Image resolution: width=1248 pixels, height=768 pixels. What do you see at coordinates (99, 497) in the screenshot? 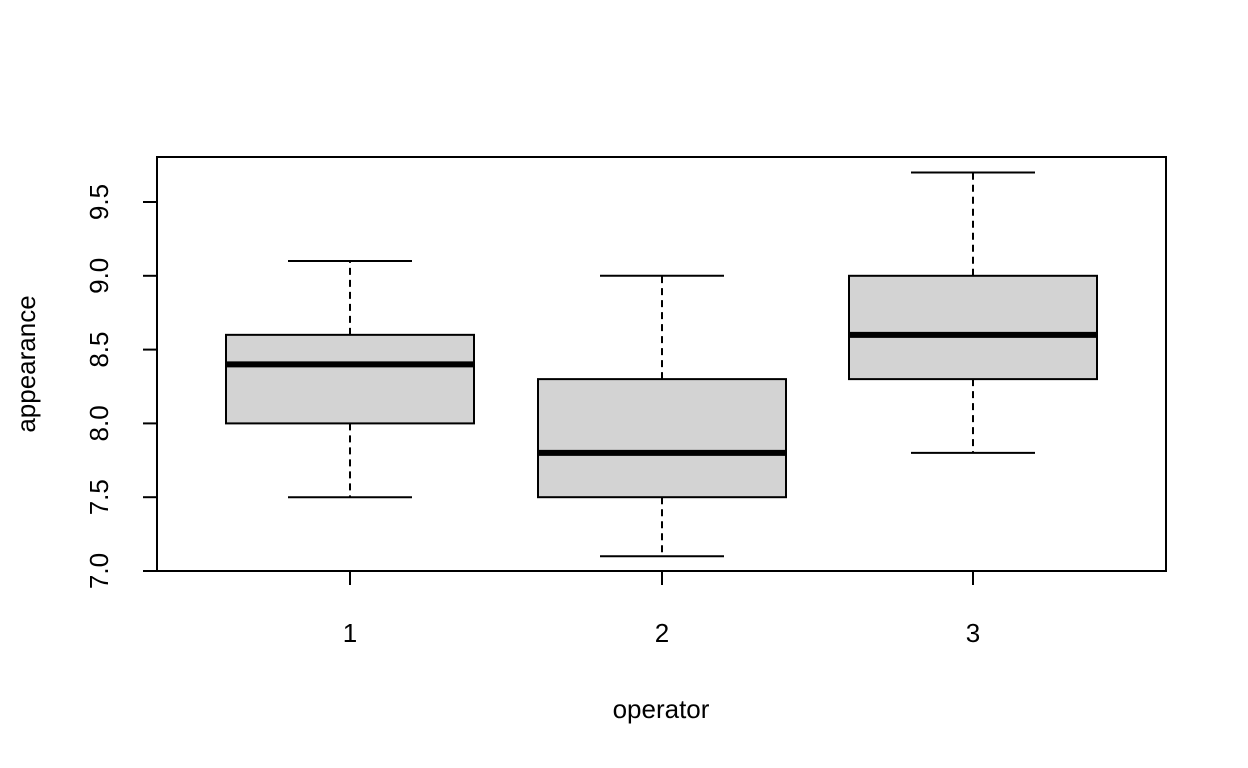
I see `y-tick-label: 7.5` at bounding box center [99, 497].